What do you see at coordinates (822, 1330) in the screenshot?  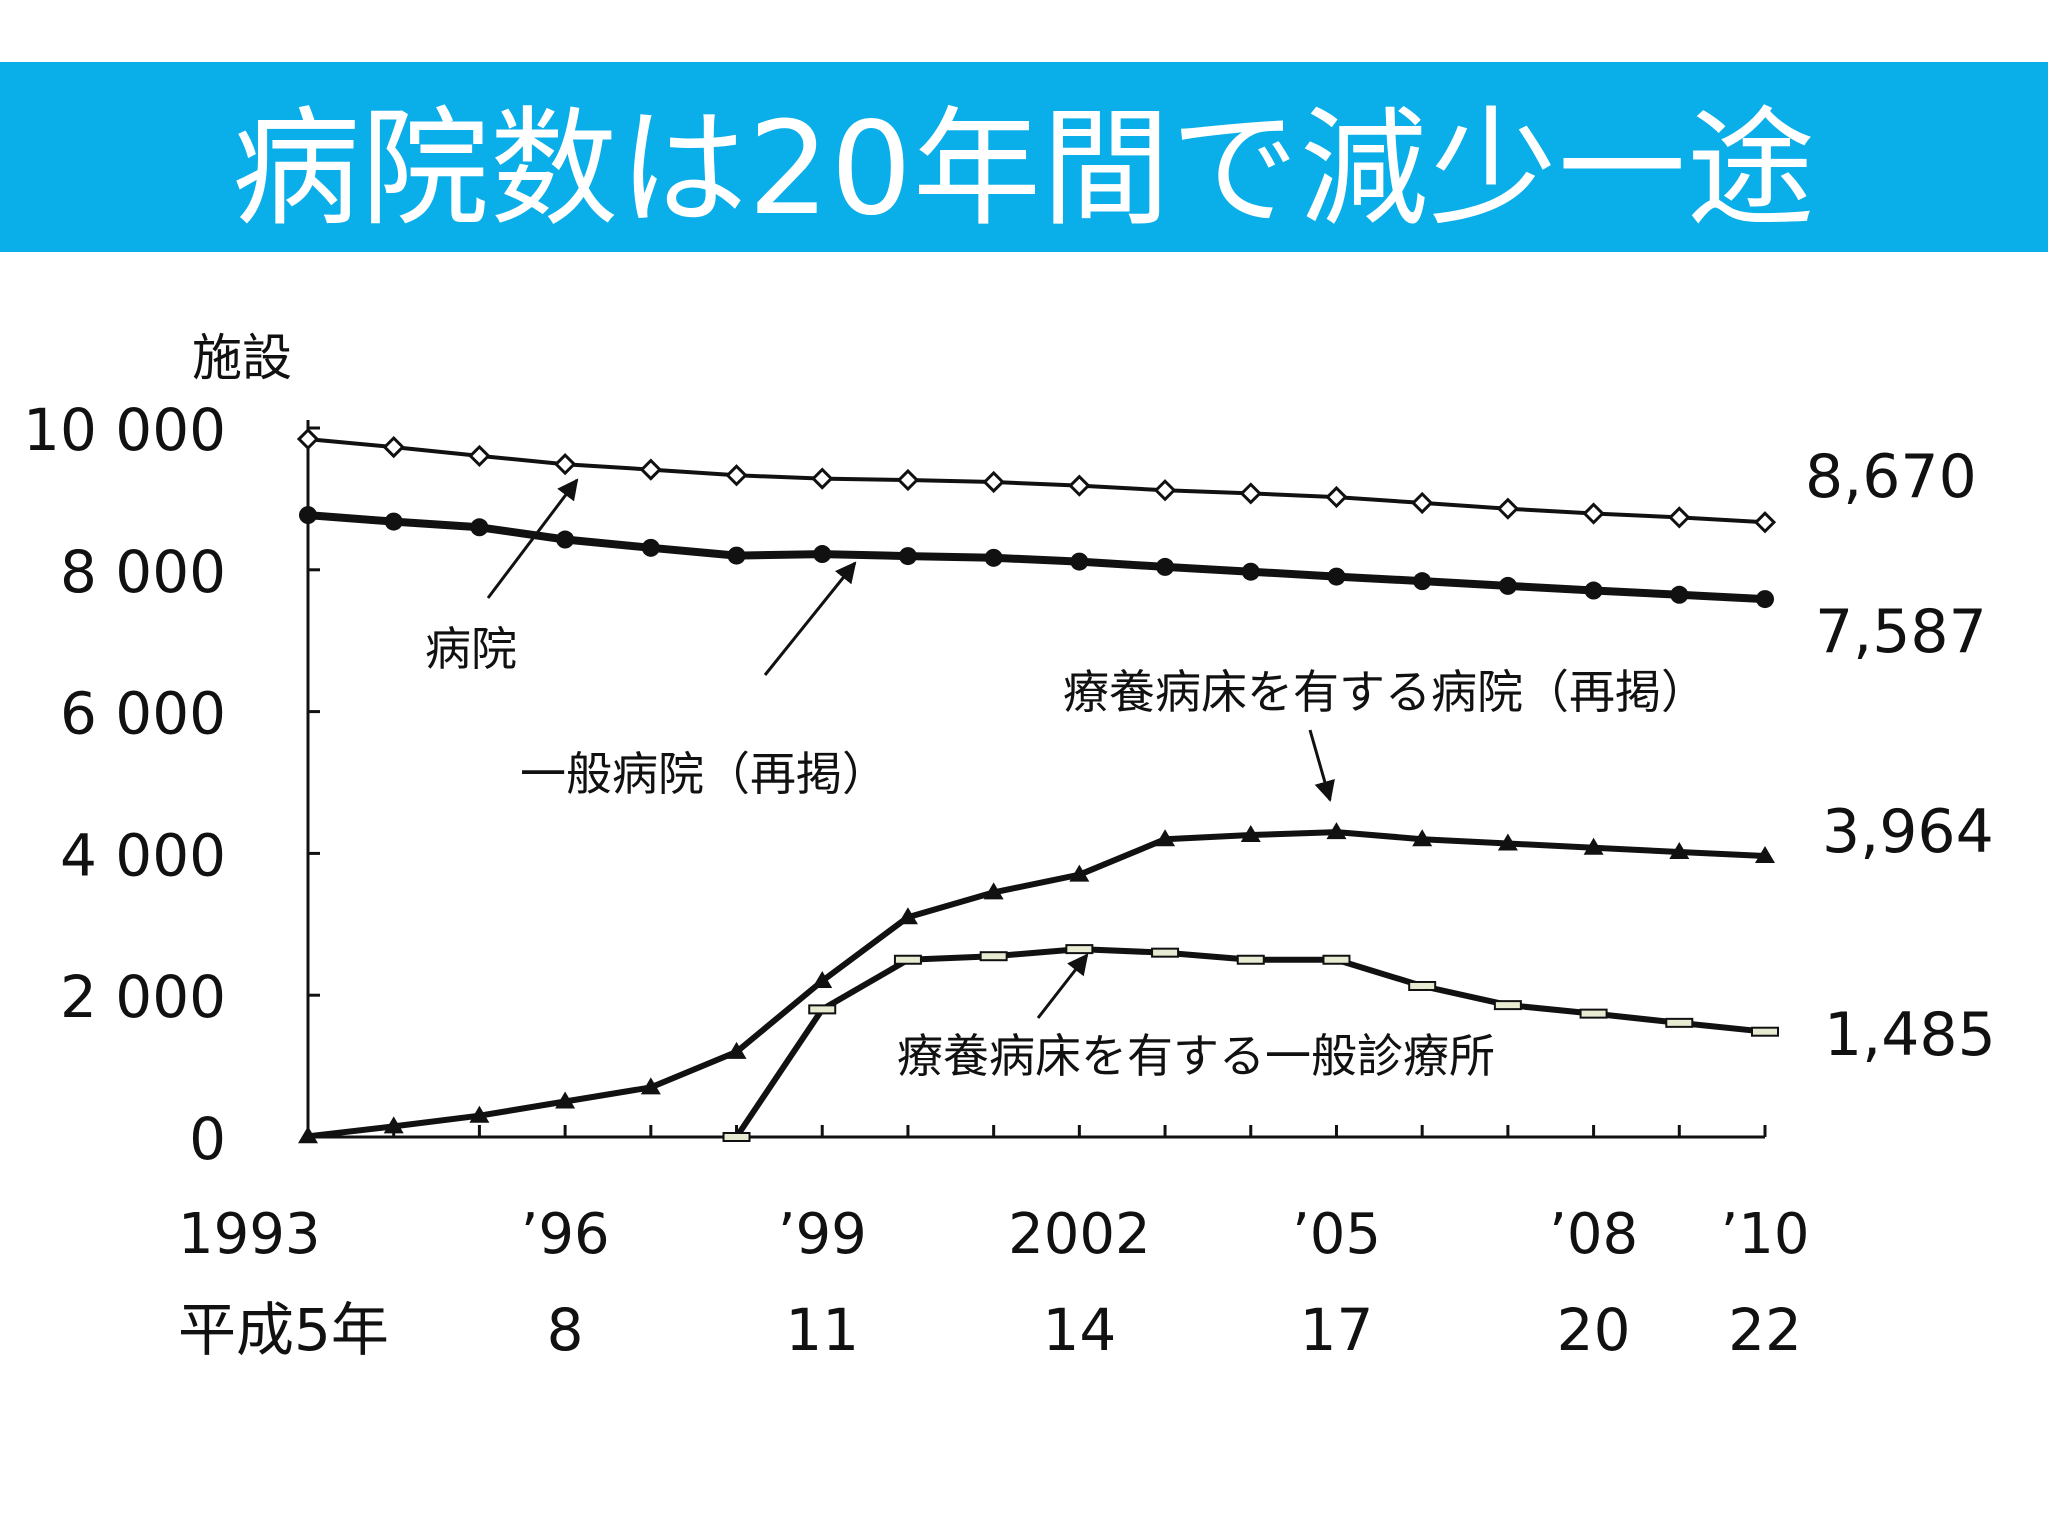 I see `x-tick-label-era: 11` at bounding box center [822, 1330].